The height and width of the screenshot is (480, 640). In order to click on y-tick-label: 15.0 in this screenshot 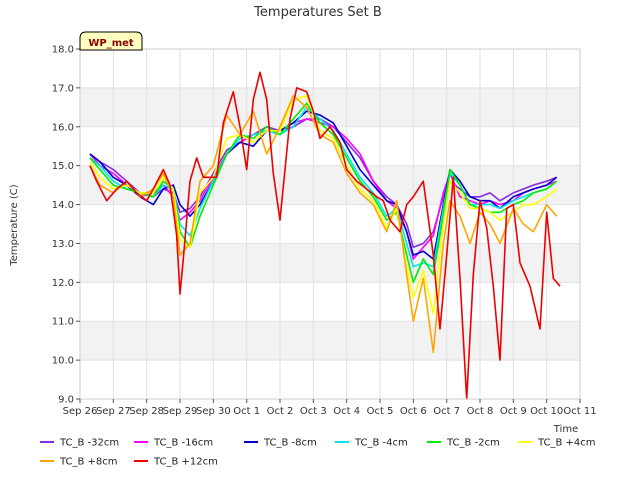, I will do `click(63, 166)`.